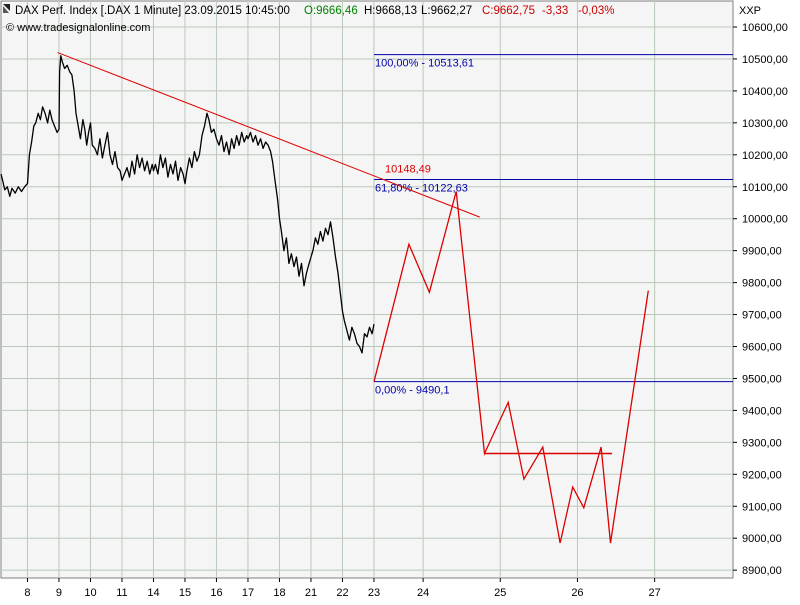  What do you see at coordinates (248, 593) in the screenshot?
I see `x-tick-label: 17` at bounding box center [248, 593].